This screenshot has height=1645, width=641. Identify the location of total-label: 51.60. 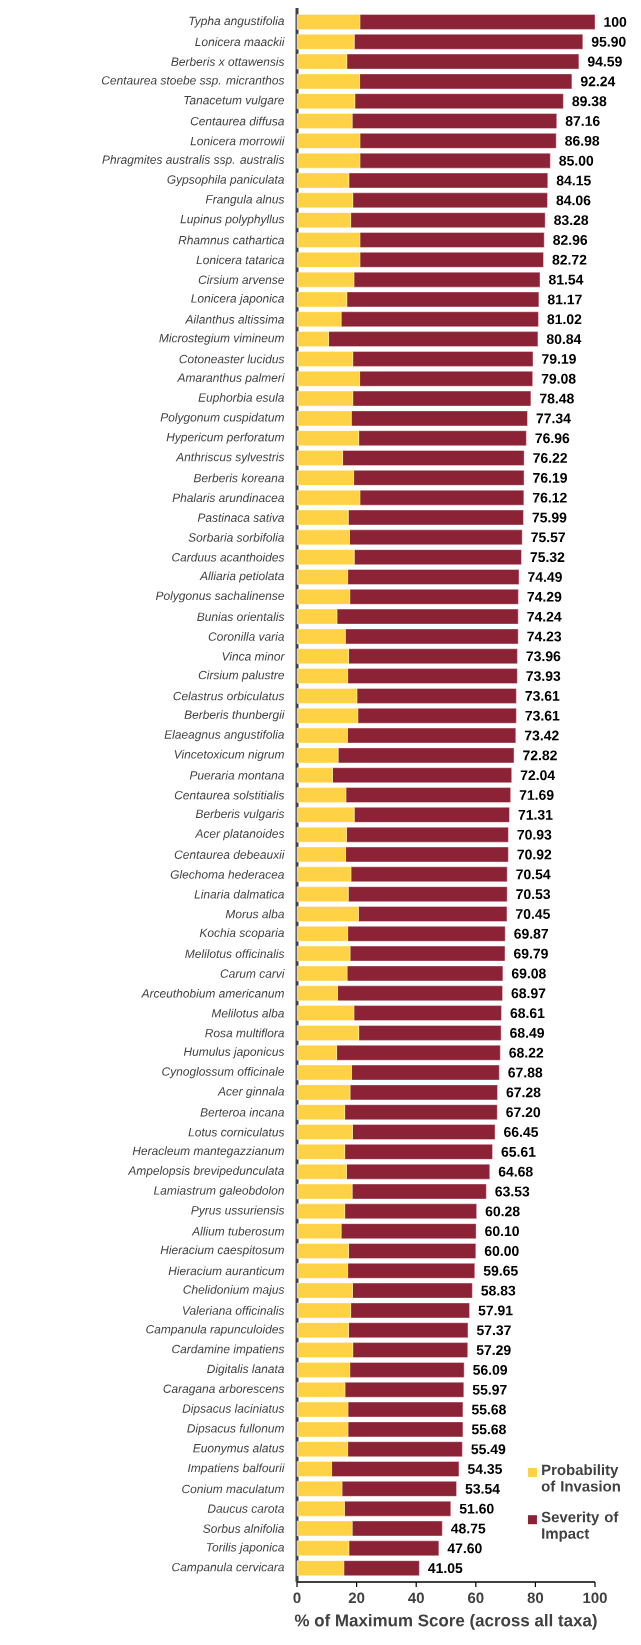
(476, 1508).